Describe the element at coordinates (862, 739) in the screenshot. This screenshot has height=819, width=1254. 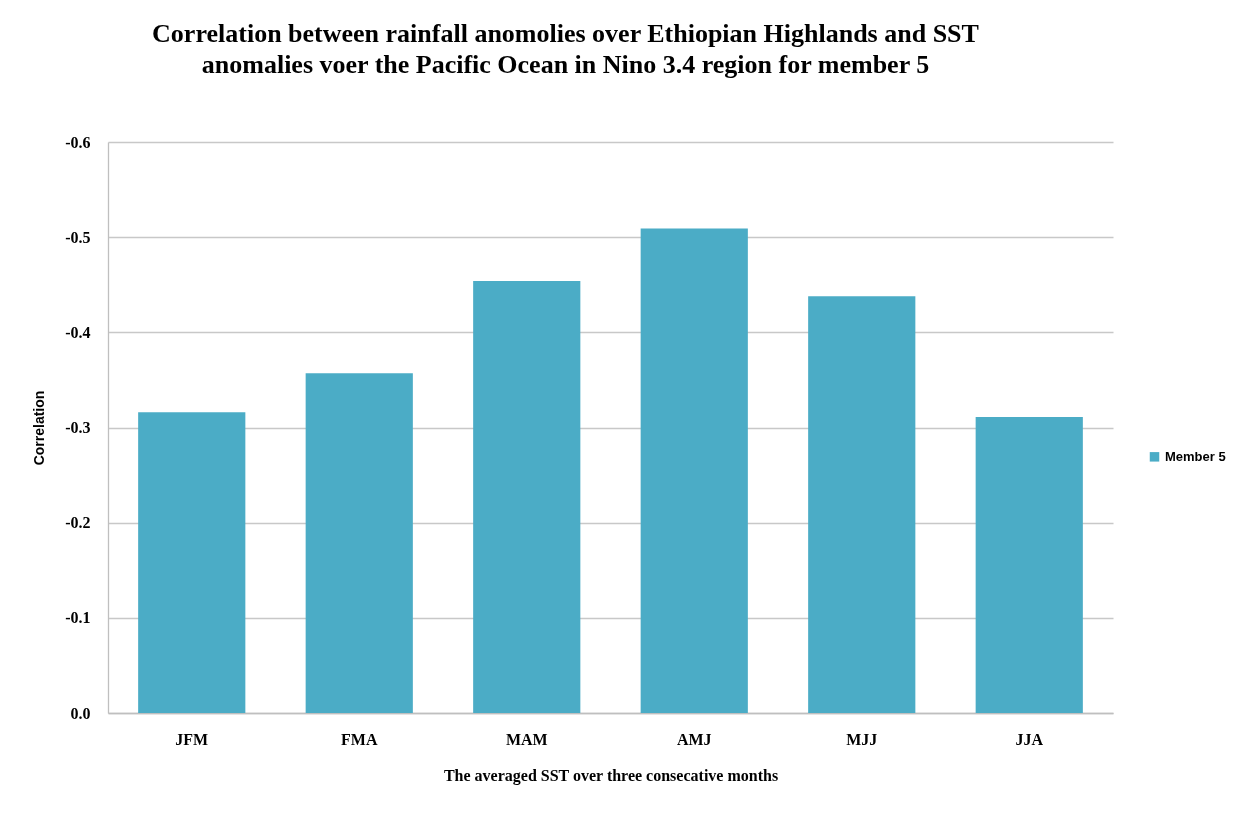
I see `x-tick-label: MJJ` at that location.